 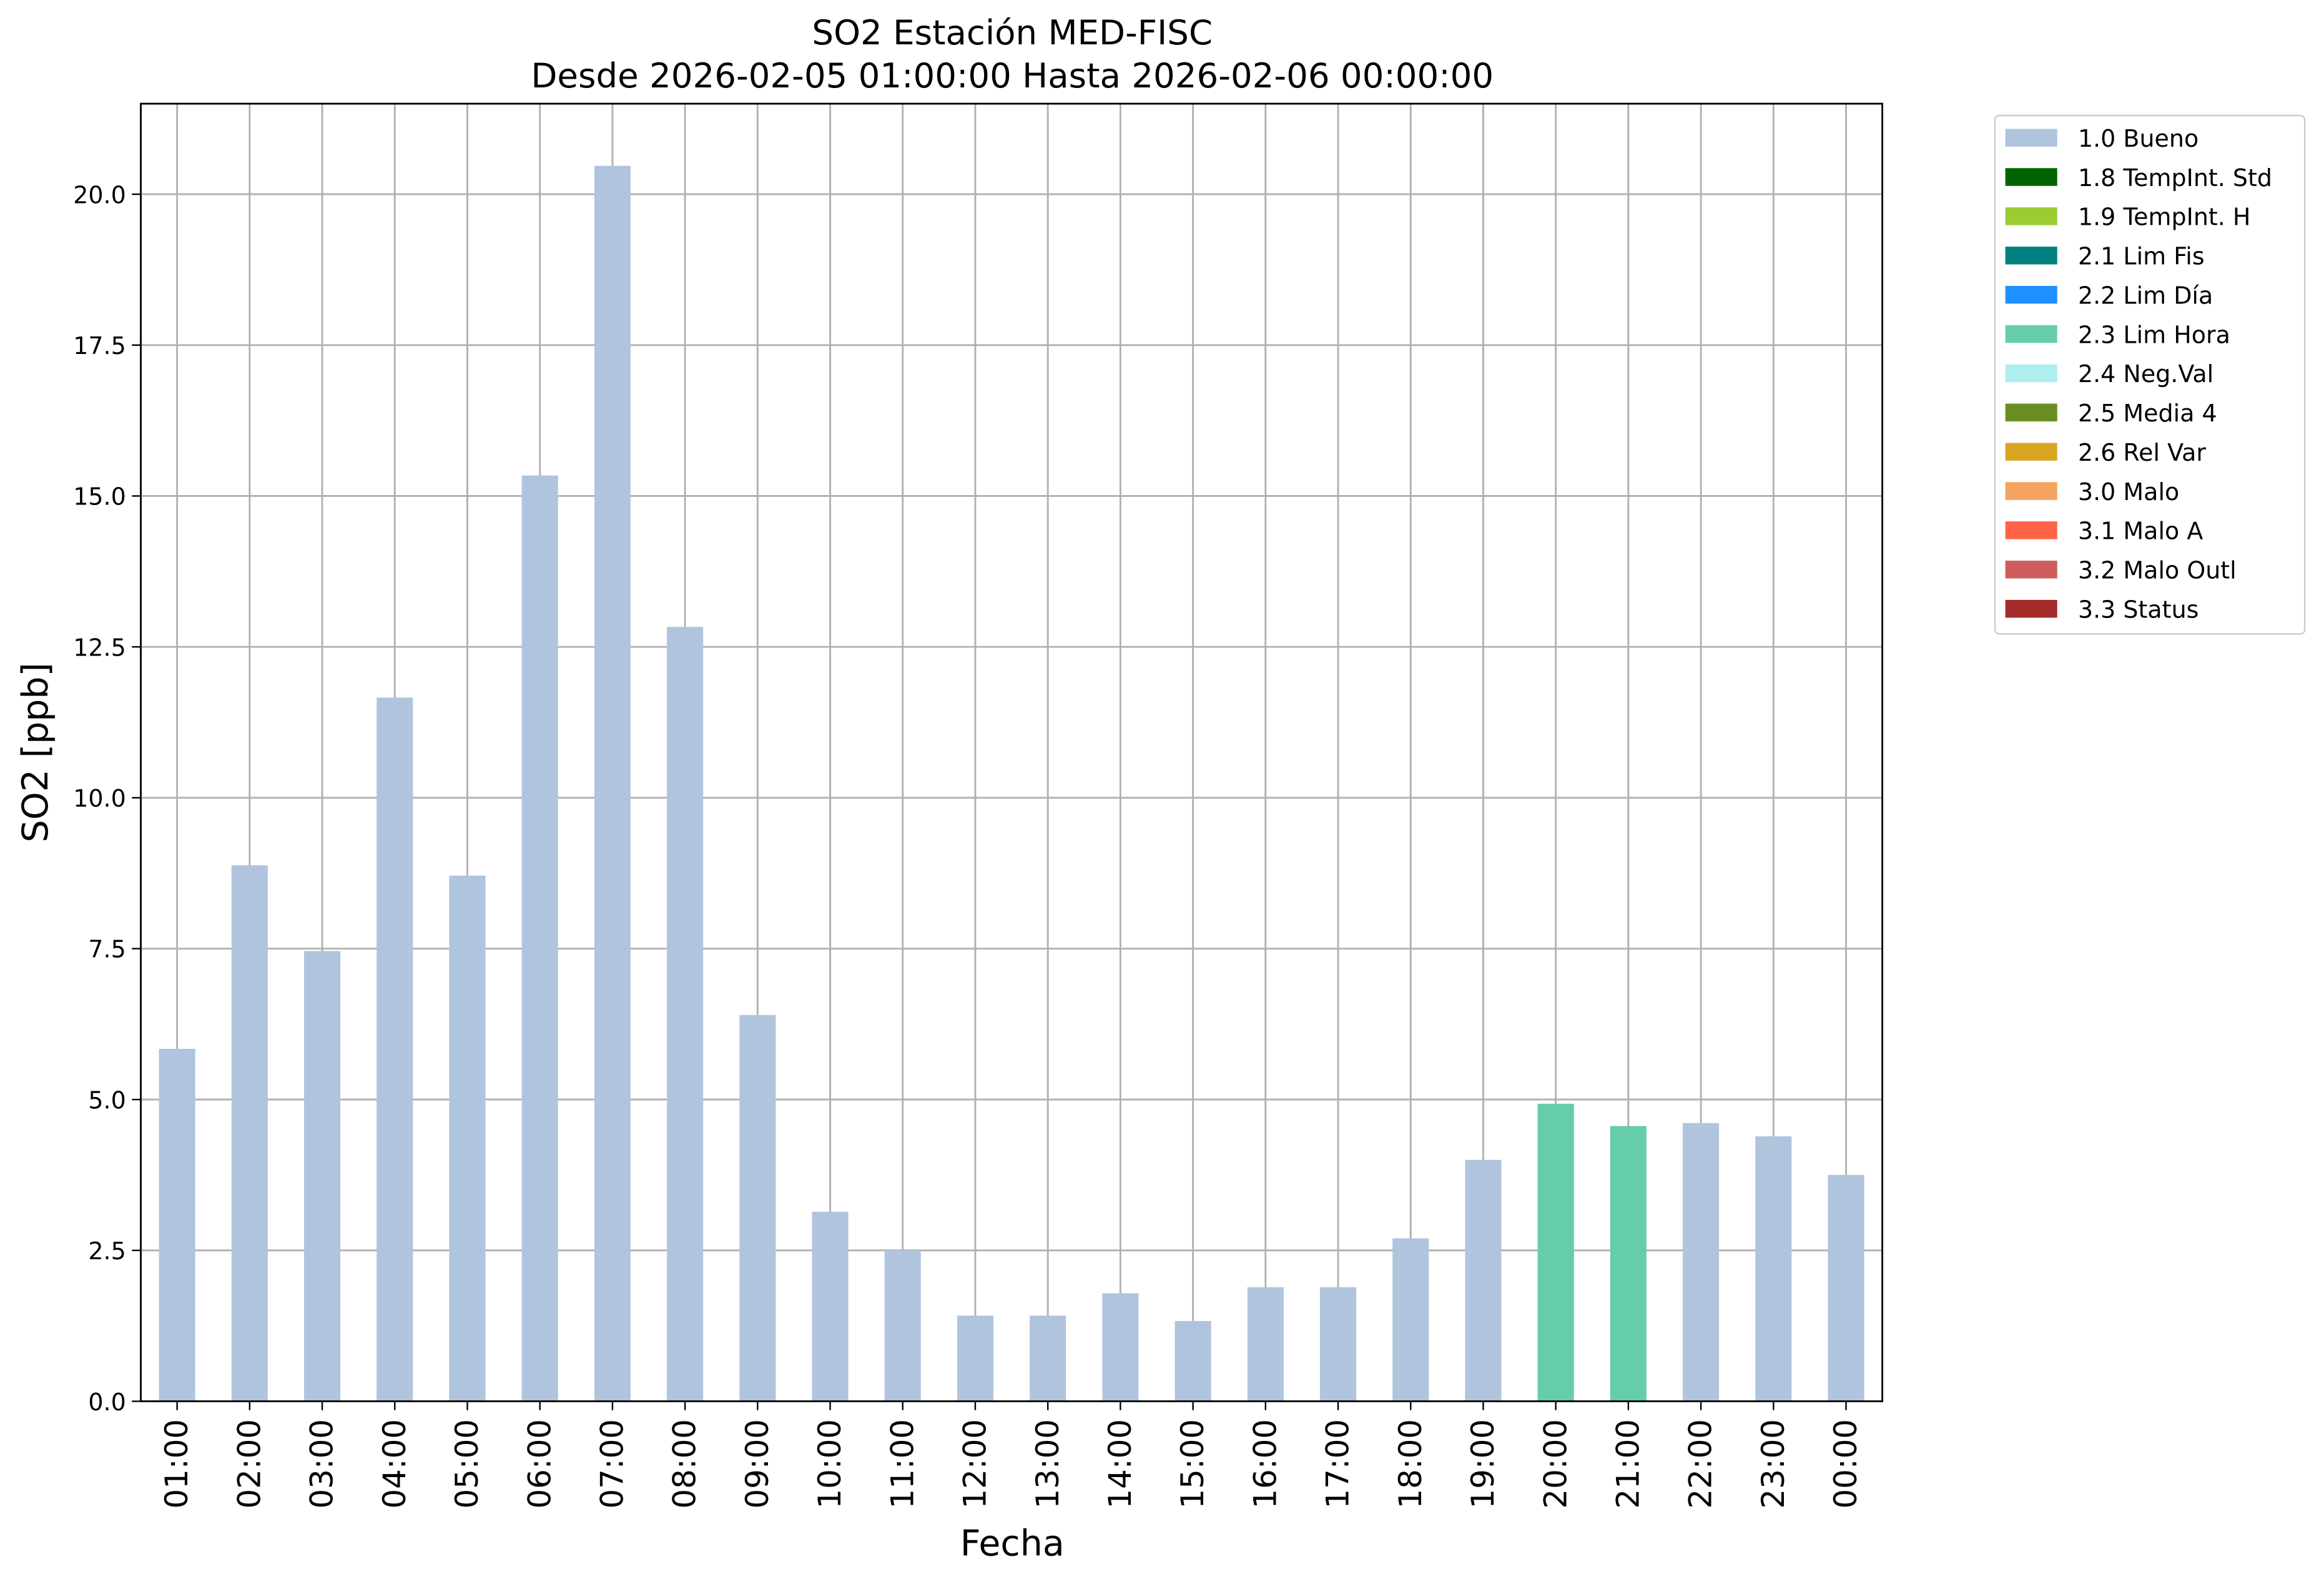 What do you see at coordinates (975, 1464) in the screenshot?
I see `x-tick-label: 12:00` at bounding box center [975, 1464].